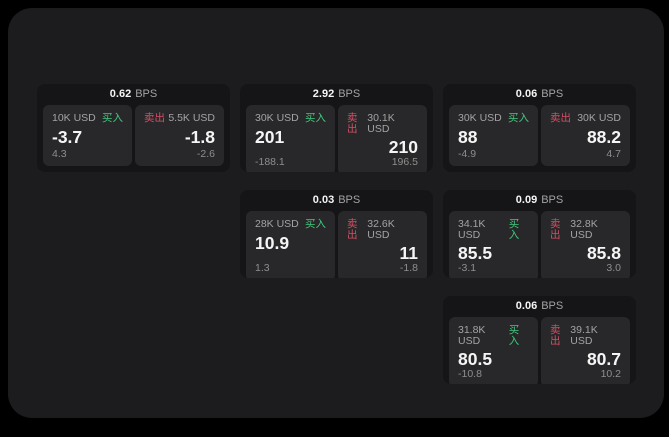 The width and height of the screenshot is (669, 437). What do you see at coordinates (404, 162) in the screenshot?
I see `sell-delta: 196.5` at bounding box center [404, 162].